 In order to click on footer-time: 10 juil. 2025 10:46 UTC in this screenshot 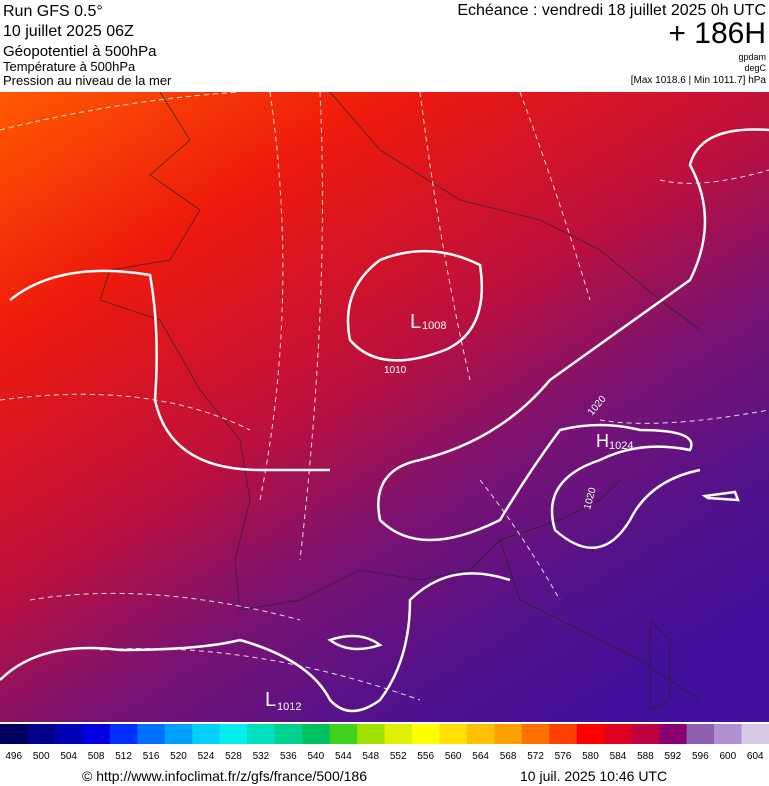, I will do `click(593, 776)`.